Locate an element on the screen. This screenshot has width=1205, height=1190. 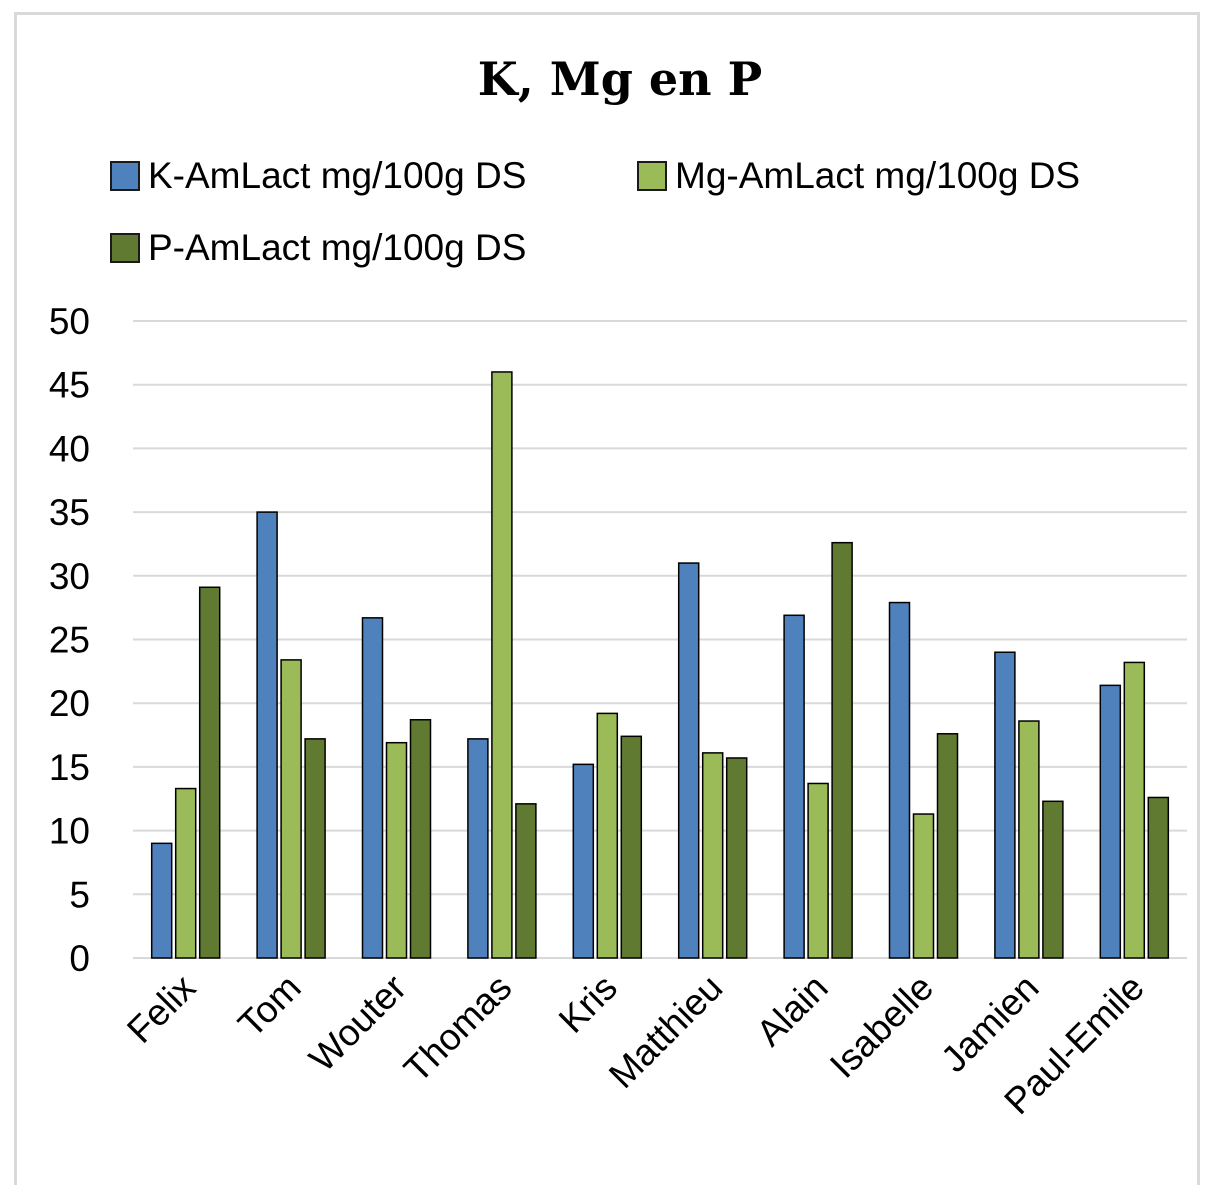
y-tick-label: 25 is located at coordinates (69, 640).